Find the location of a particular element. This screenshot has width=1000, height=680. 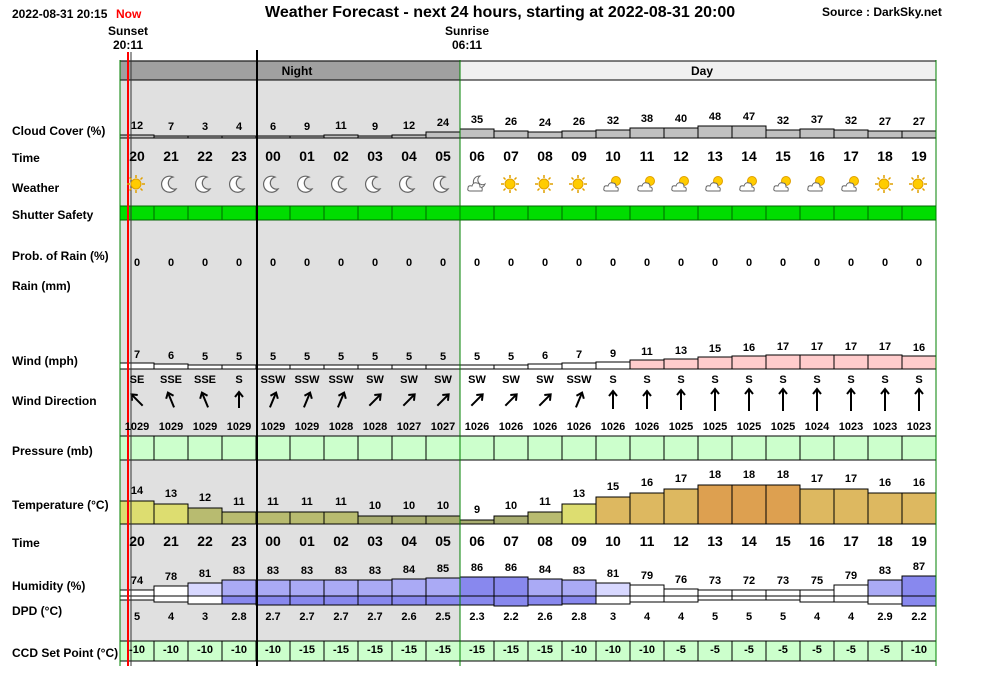

temperature-value: 9 is located at coordinates (477, 510).